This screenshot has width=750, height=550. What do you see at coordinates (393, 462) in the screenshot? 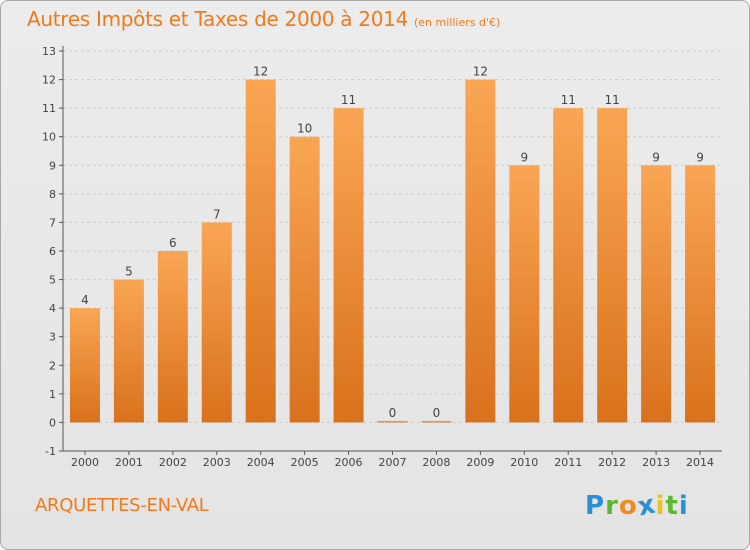
I see `x-tick-label: 2007` at bounding box center [393, 462].